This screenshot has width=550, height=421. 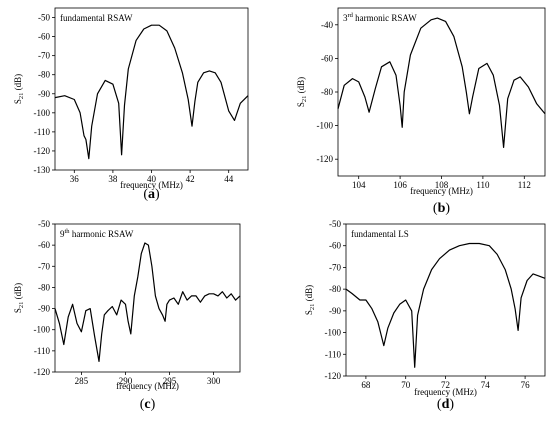 What do you see at coordinates (113, 179) in the screenshot?
I see `x-tick-label: 38` at bounding box center [113, 179].